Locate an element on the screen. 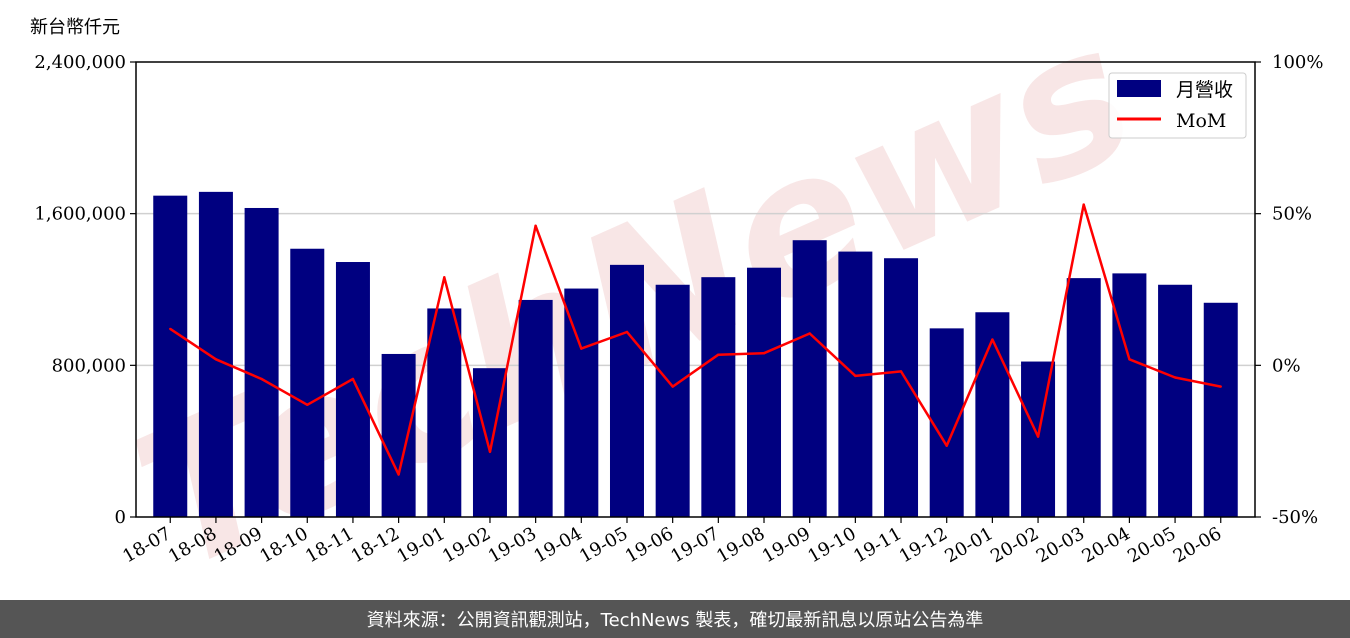 Image resolution: width=1350 pixels, height=638 pixels. footer-text: 資料來源：公開資訊觀測站，TechNews 製表，確切最新訊息以原站公告為準 is located at coordinates (675, 620).